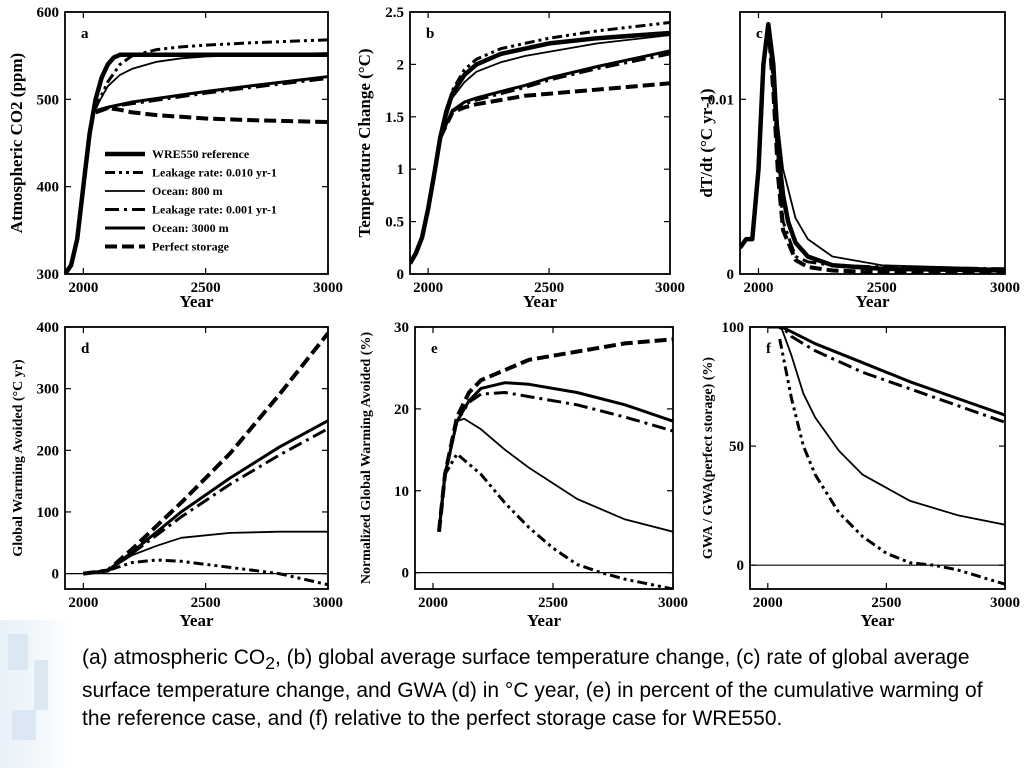  What do you see at coordinates (214, 210) in the screenshot?
I see `legend-label: Leakage rate: 0.001 yr-1` at bounding box center [214, 210].